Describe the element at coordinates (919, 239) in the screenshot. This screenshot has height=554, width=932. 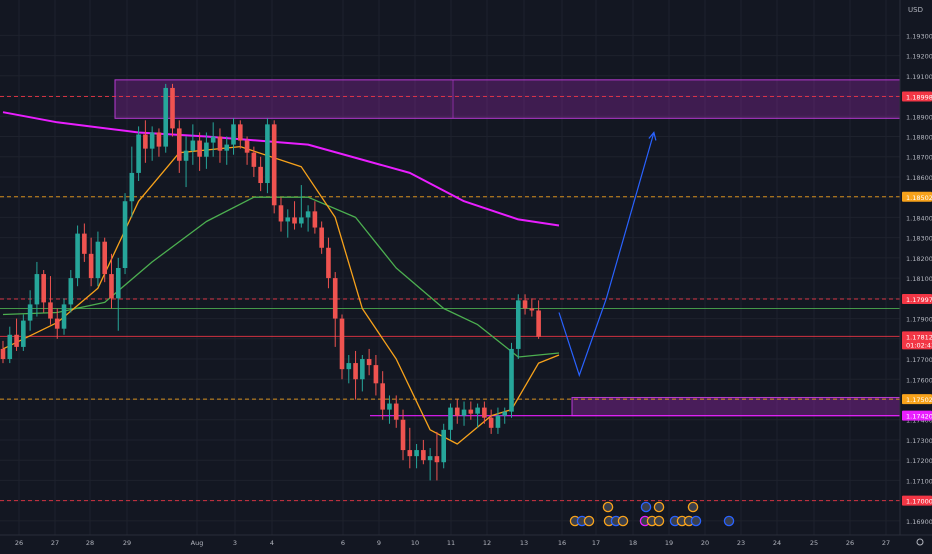
I see `y-tick-label: 1.18300` at that location.